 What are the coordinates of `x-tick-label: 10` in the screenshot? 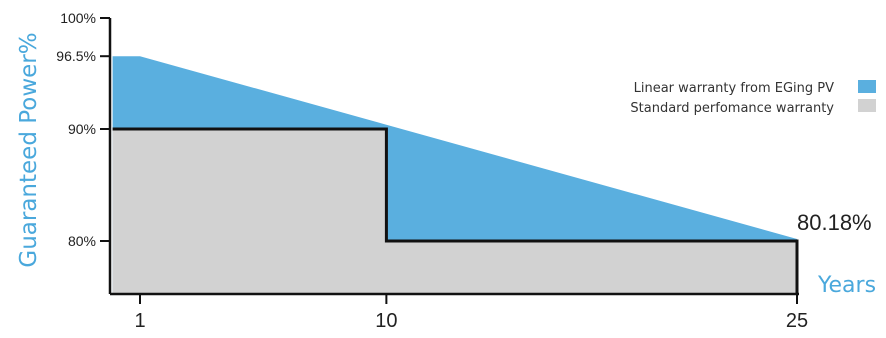 It's located at (386, 321).